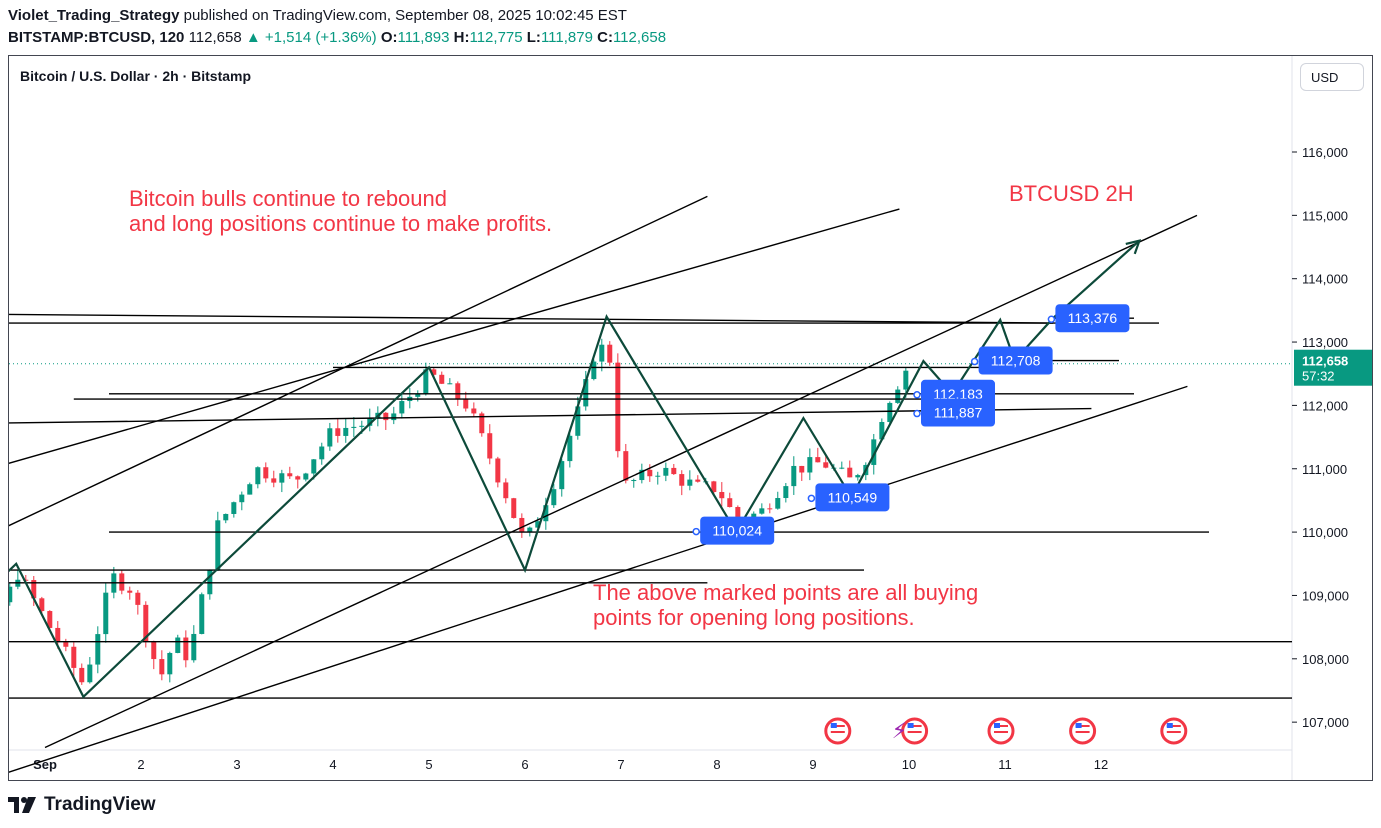 The width and height of the screenshot is (1381, 828). I want to click on y-tick-label: 113,000, so click(1325, 342).